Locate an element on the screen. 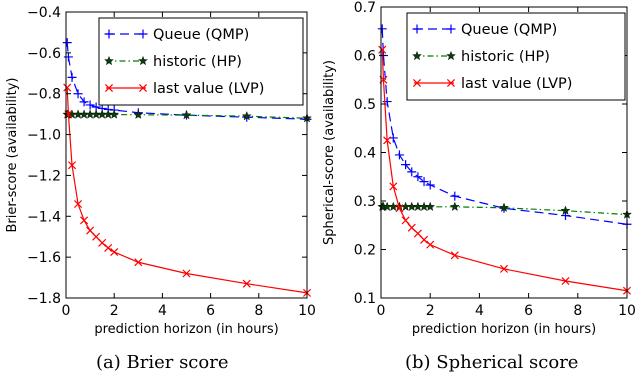 The image size is (635, 388). y-tick-label: 0.2 is located at coordinates (365, 251).